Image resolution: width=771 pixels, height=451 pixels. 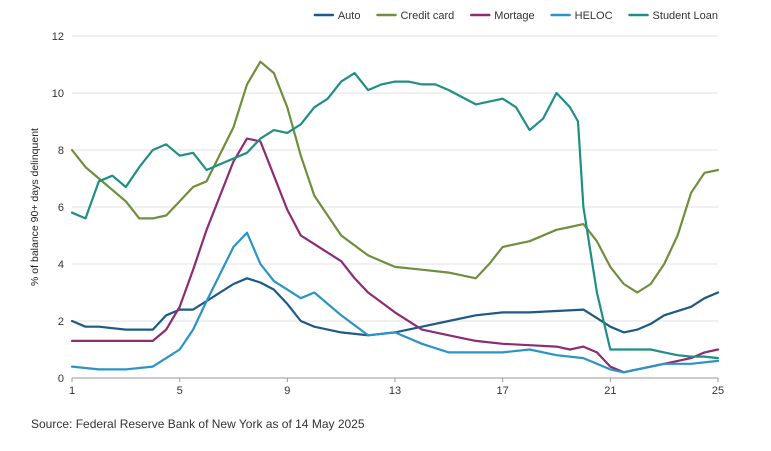 What do you see at coordinates (503, 391) in the screenshot?
I see `x-tick-label: 17` at bounding box center [503, 391].